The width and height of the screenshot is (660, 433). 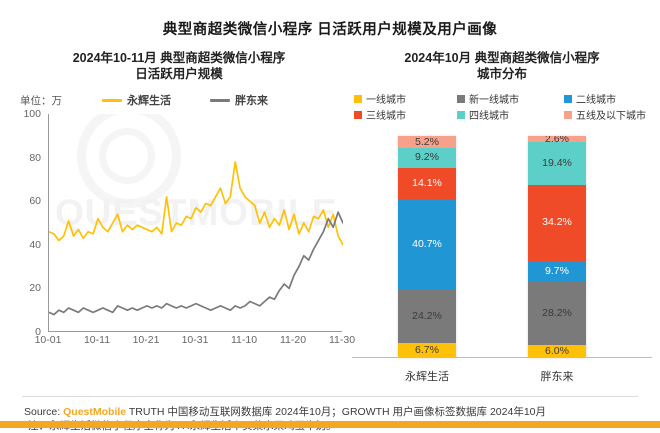 What do you see at coordinates (386, 100) in the screenshot?
I see `legend-label-1: 一线城市` at bounding box center [386, 100].